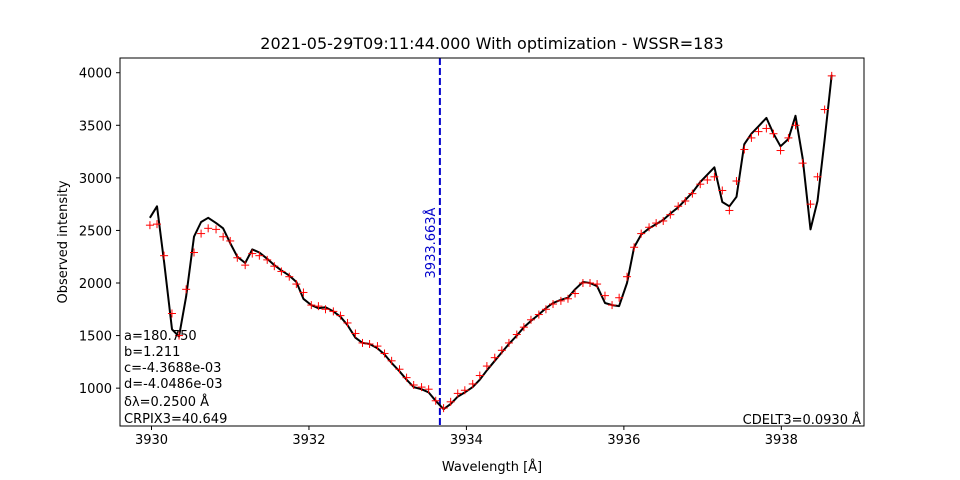  Describe the element at coordinates (95, 126) in the screenshot. I see `y-tick-label: 3500` at that location.